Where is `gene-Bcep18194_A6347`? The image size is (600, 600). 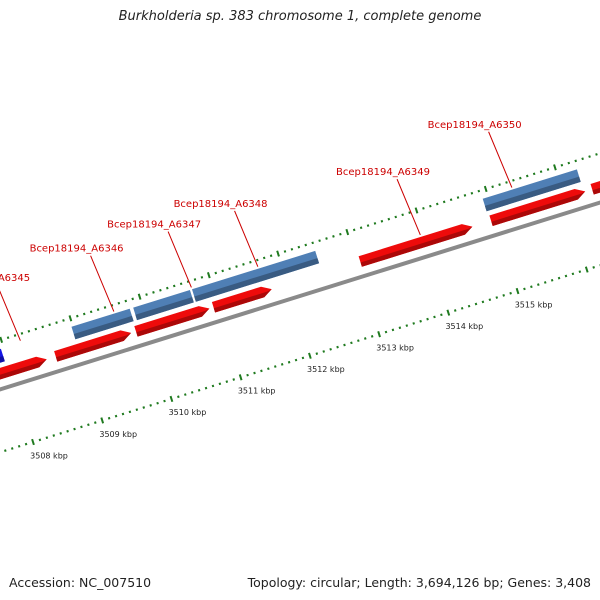 gene-Bcep18194_A6347 is located at coordinates (163, 305).